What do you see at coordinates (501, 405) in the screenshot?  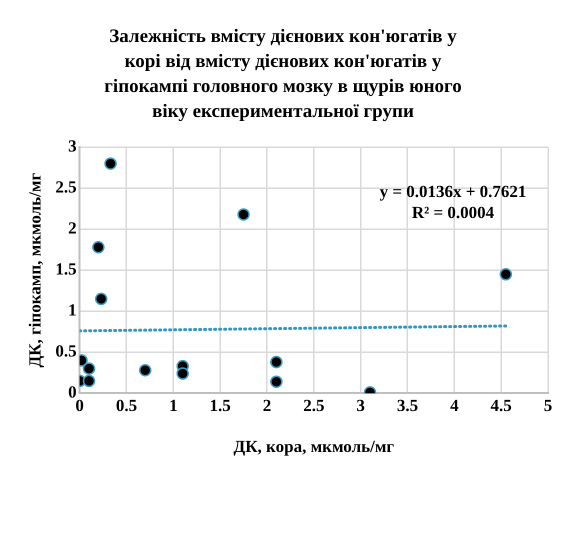 I see `x-tick-label: 4.5` at bounding box center [501, 405].